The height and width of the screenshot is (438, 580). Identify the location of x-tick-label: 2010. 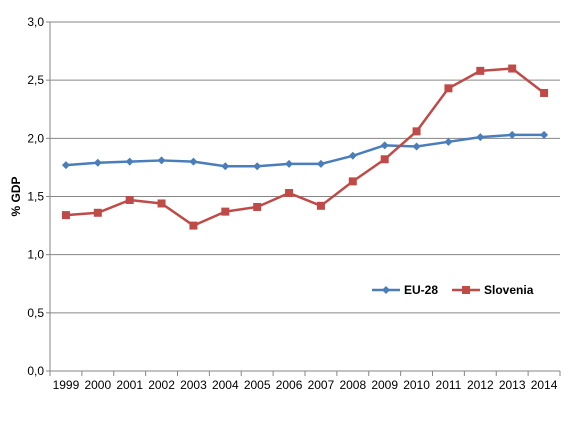
(416, 385).